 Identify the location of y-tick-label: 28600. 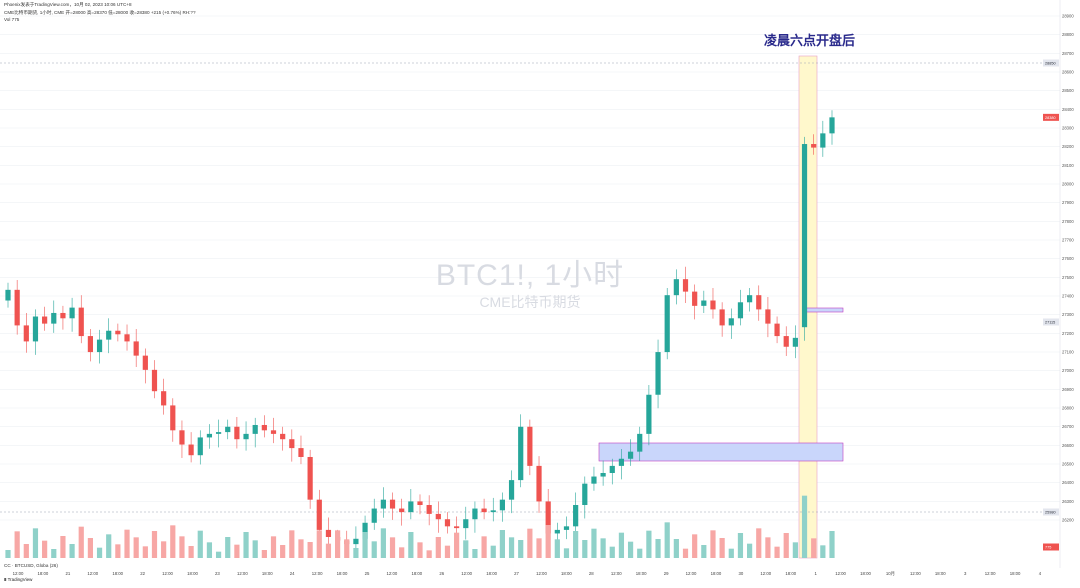
(1068, 72).